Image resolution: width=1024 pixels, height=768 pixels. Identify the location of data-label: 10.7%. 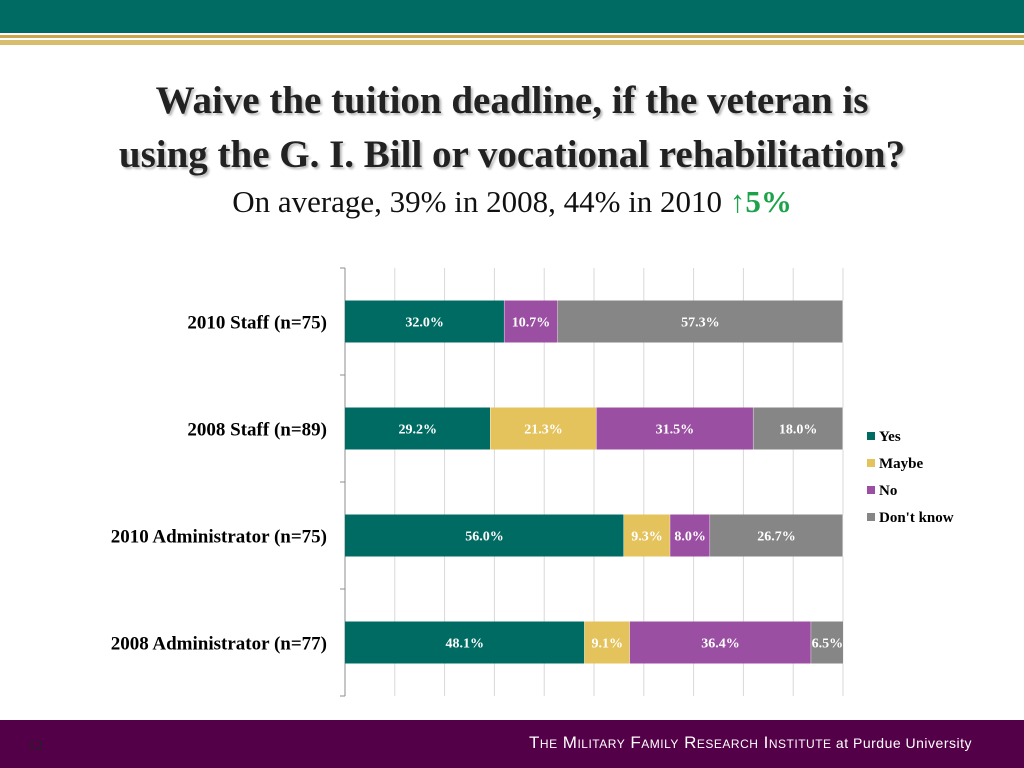
(531, 323).